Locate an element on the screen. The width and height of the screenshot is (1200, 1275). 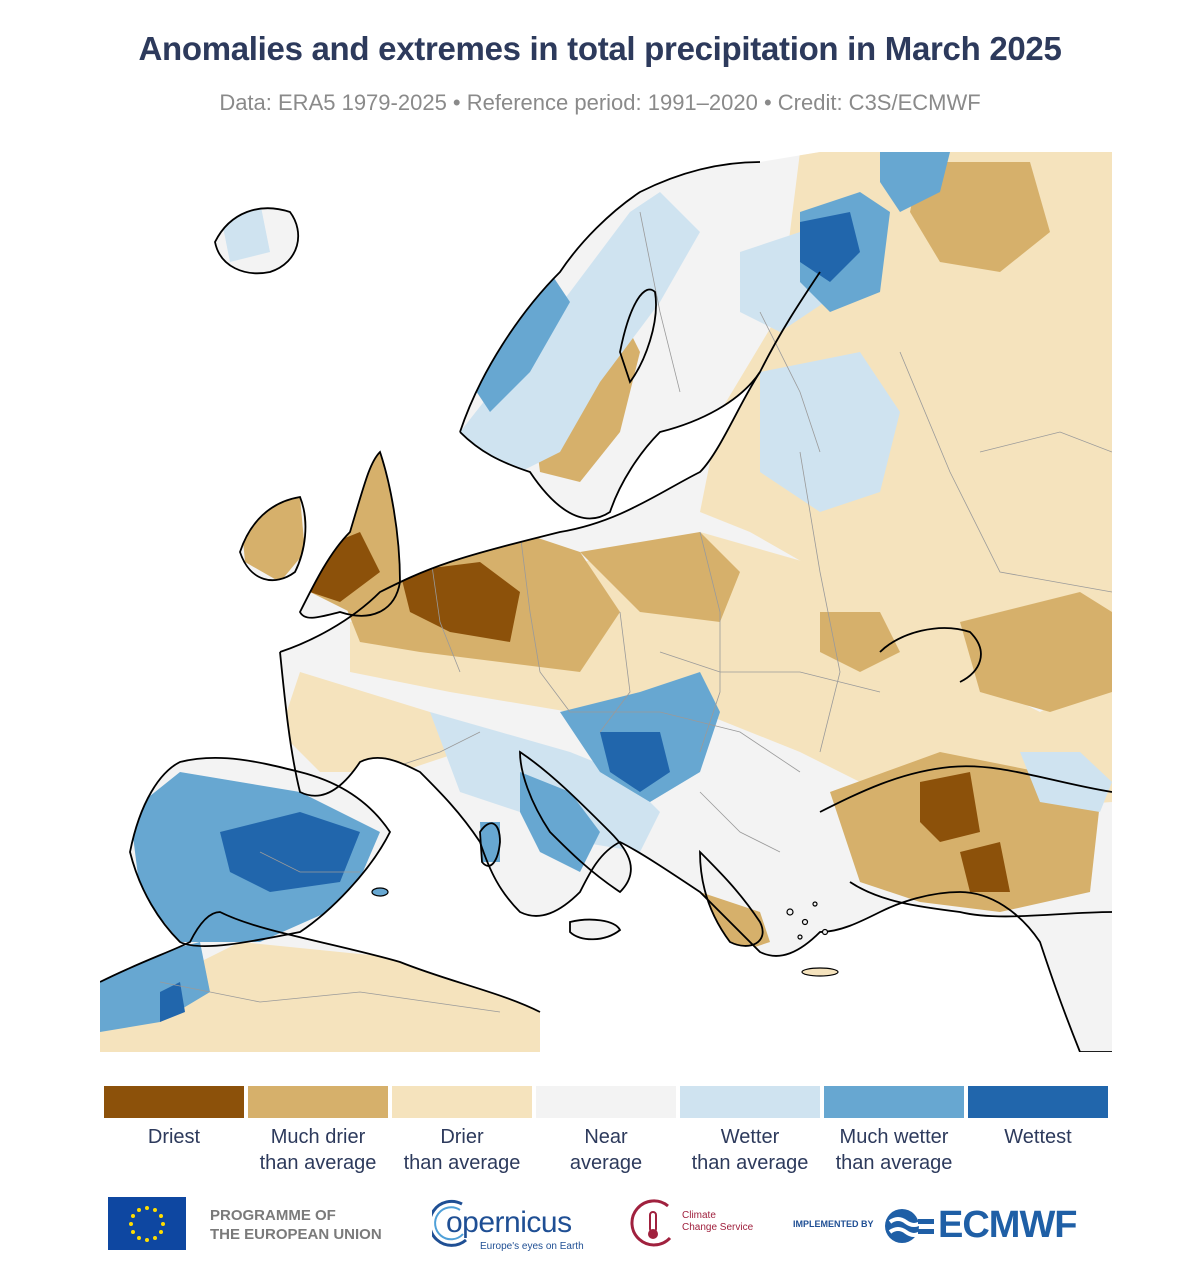
legend-item-wetter: Wetter than average is located at coordinates (750, 1131).